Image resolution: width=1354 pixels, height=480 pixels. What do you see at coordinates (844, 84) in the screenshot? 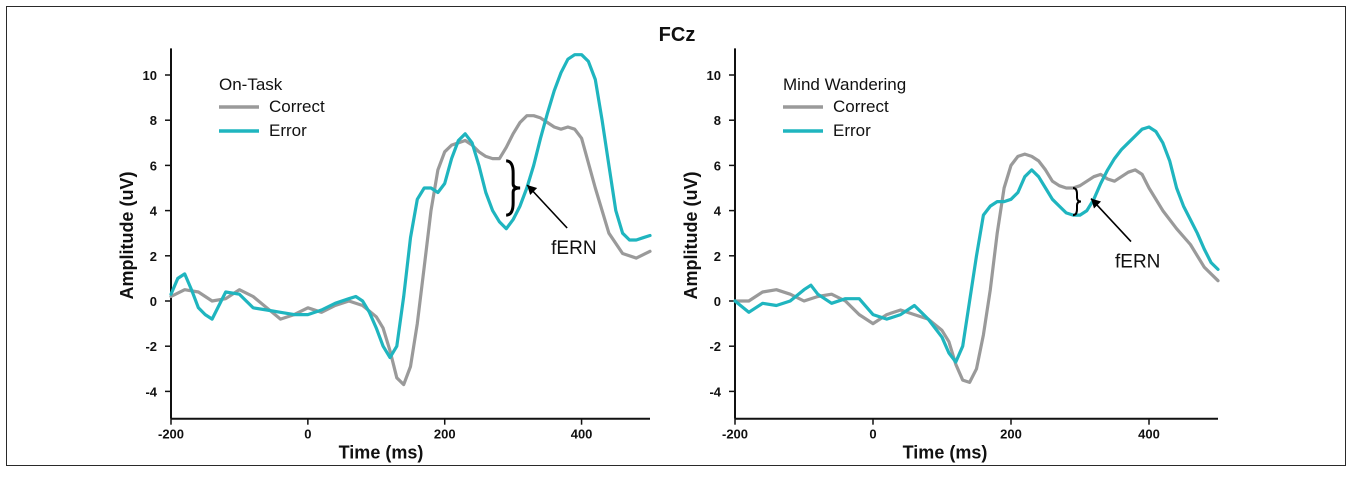
I see `legend-title: Mind Wandering` at bounding box center [844, 84].